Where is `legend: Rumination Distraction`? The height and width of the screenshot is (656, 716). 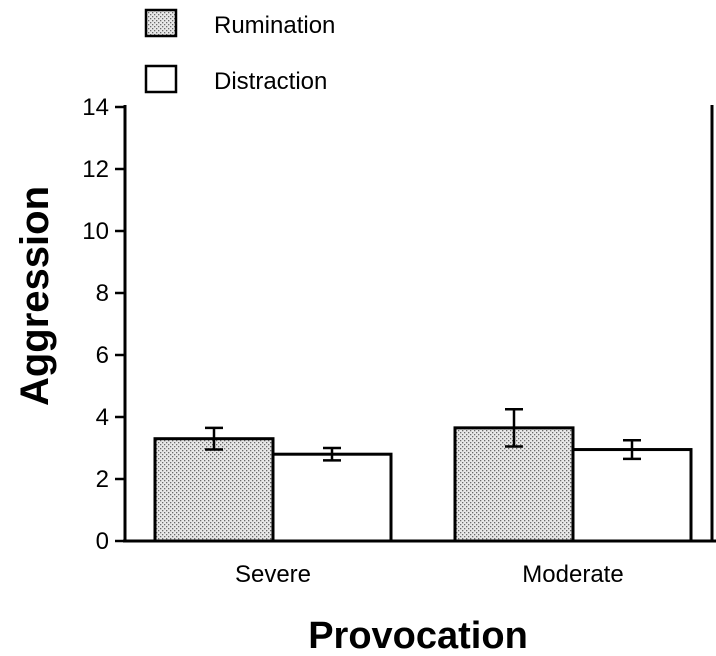 legend: Rumination Distraction is located at coordinates (239, 51).